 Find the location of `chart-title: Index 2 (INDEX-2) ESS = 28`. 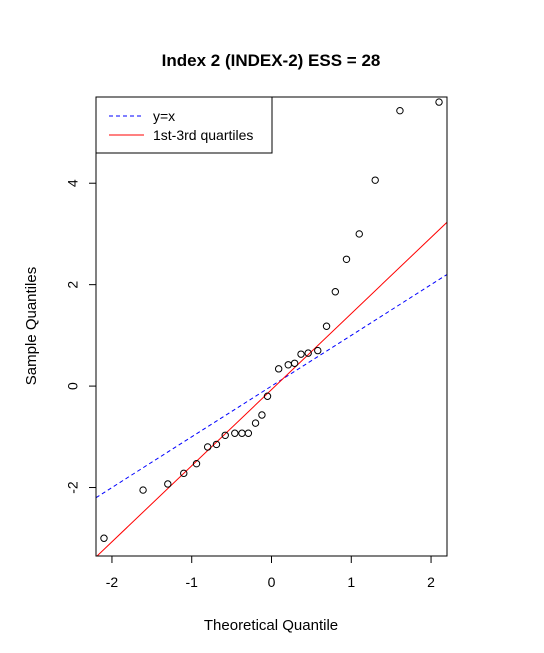

chart-title: Index 2 (INDEX-2) ESS = 28 is located at coordinates (271, 60).